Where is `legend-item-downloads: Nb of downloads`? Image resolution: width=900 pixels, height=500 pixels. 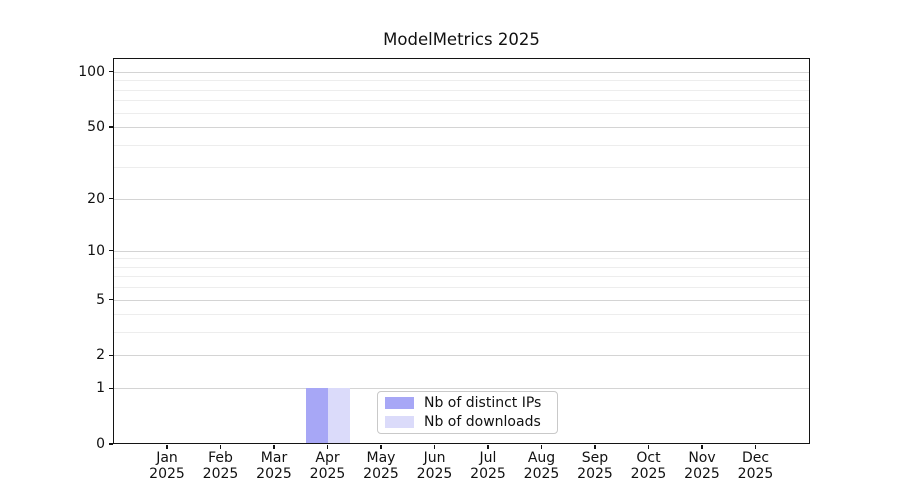
legend-item-downloads: Nb of downloads is located at coordinates (467, 421).